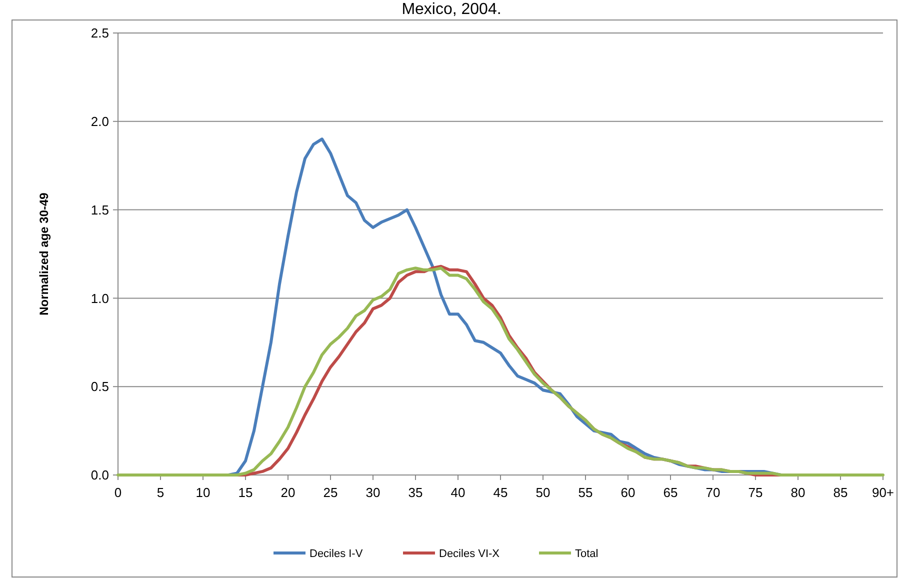 The image size is (903, 578). What do you see at coordinates (330, 492) in the screenshot?
I see `x-tick-label: 25` at bounding box center [330, 492].